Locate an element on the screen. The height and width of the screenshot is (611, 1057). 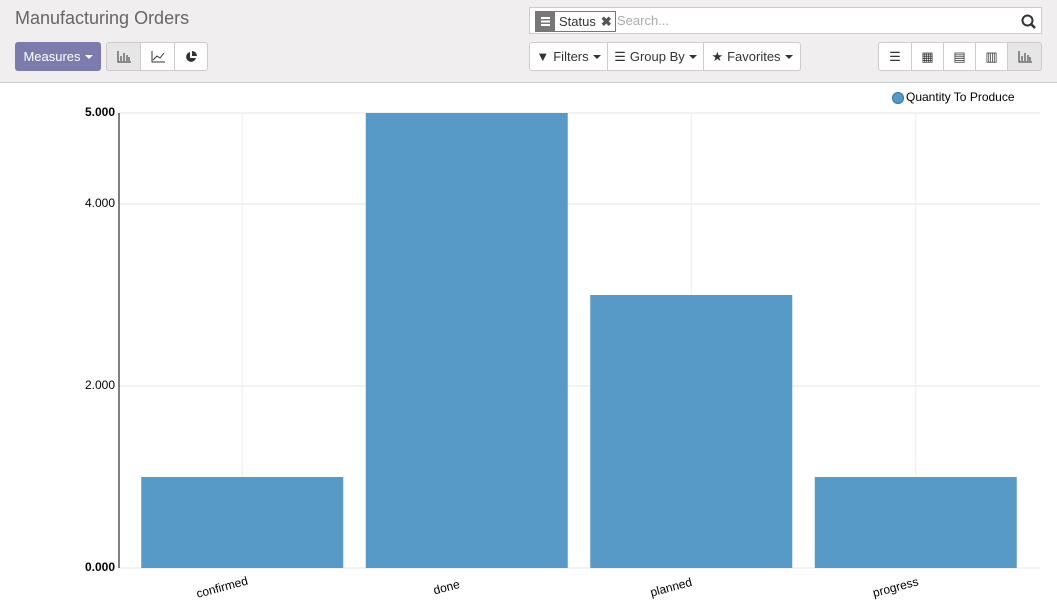
legend-marker is located at coordinates (898, 98).